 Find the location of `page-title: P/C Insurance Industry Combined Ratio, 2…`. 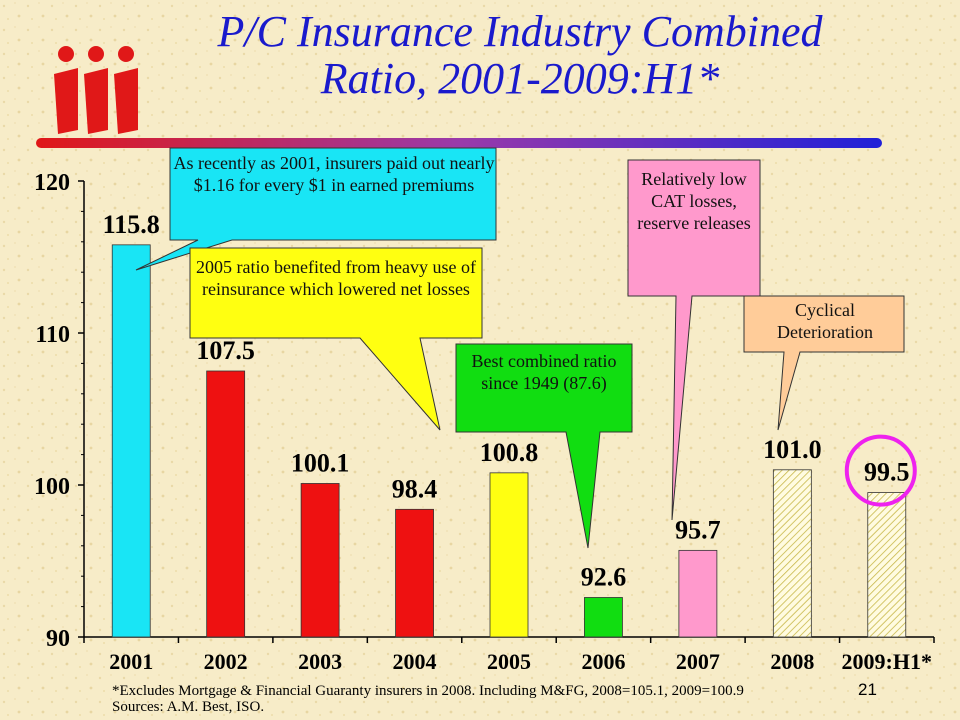

page-title: P/C Insurance Industry Combined Ratio, 2… is located at coordinates (520, 55).